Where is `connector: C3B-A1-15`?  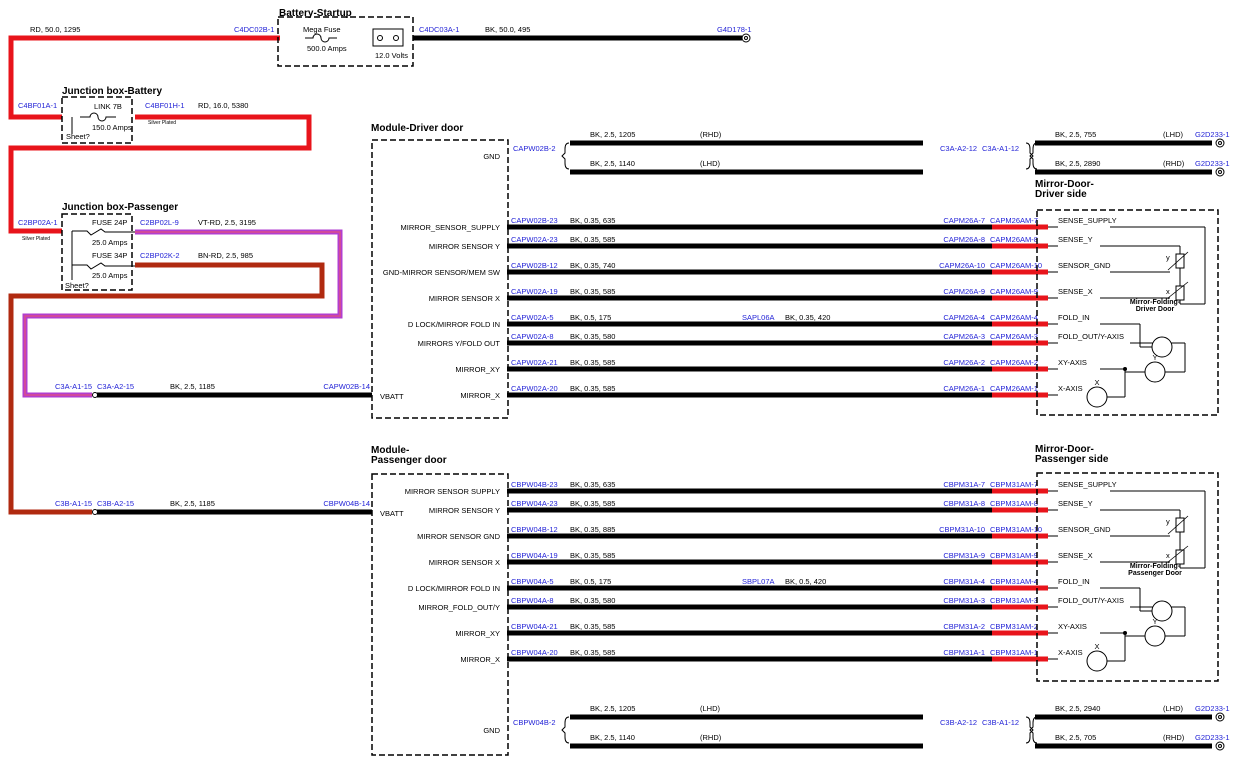 connector: C3B-A1-15 is located at coordinates (73, 503).